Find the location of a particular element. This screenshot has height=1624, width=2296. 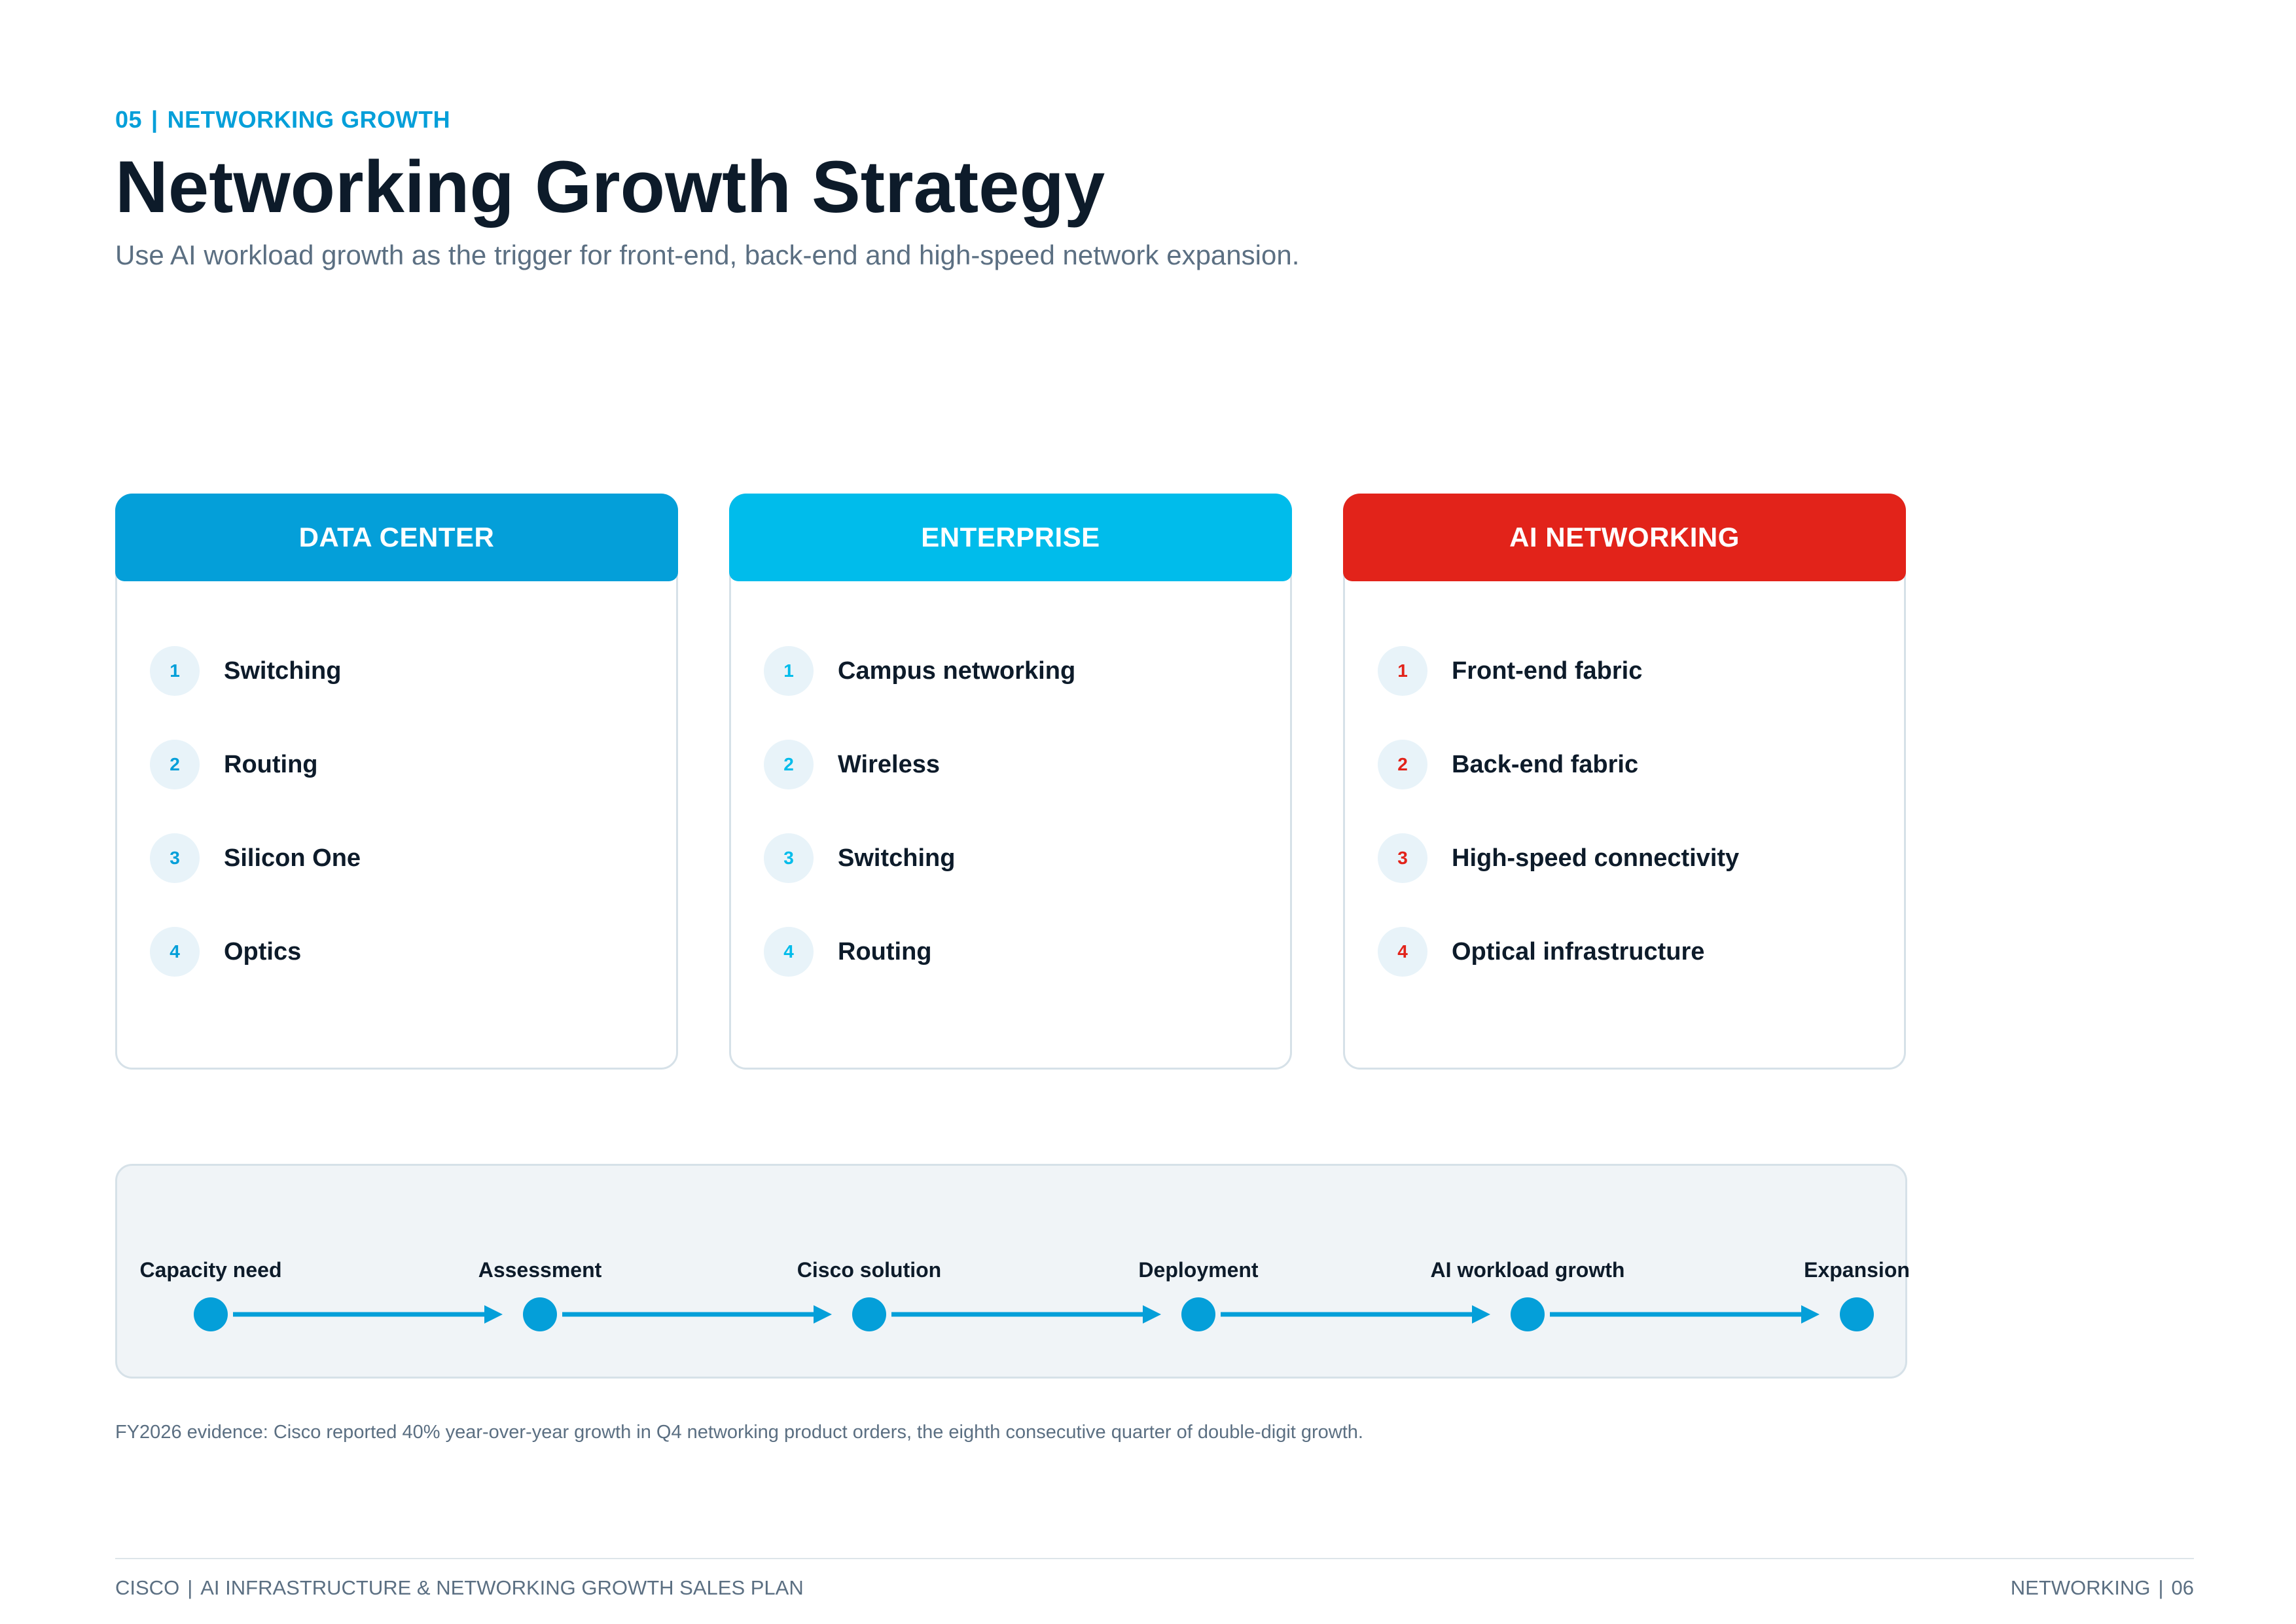

list-item: 2 Back-end fabric is located at coordinates (1559, 764).